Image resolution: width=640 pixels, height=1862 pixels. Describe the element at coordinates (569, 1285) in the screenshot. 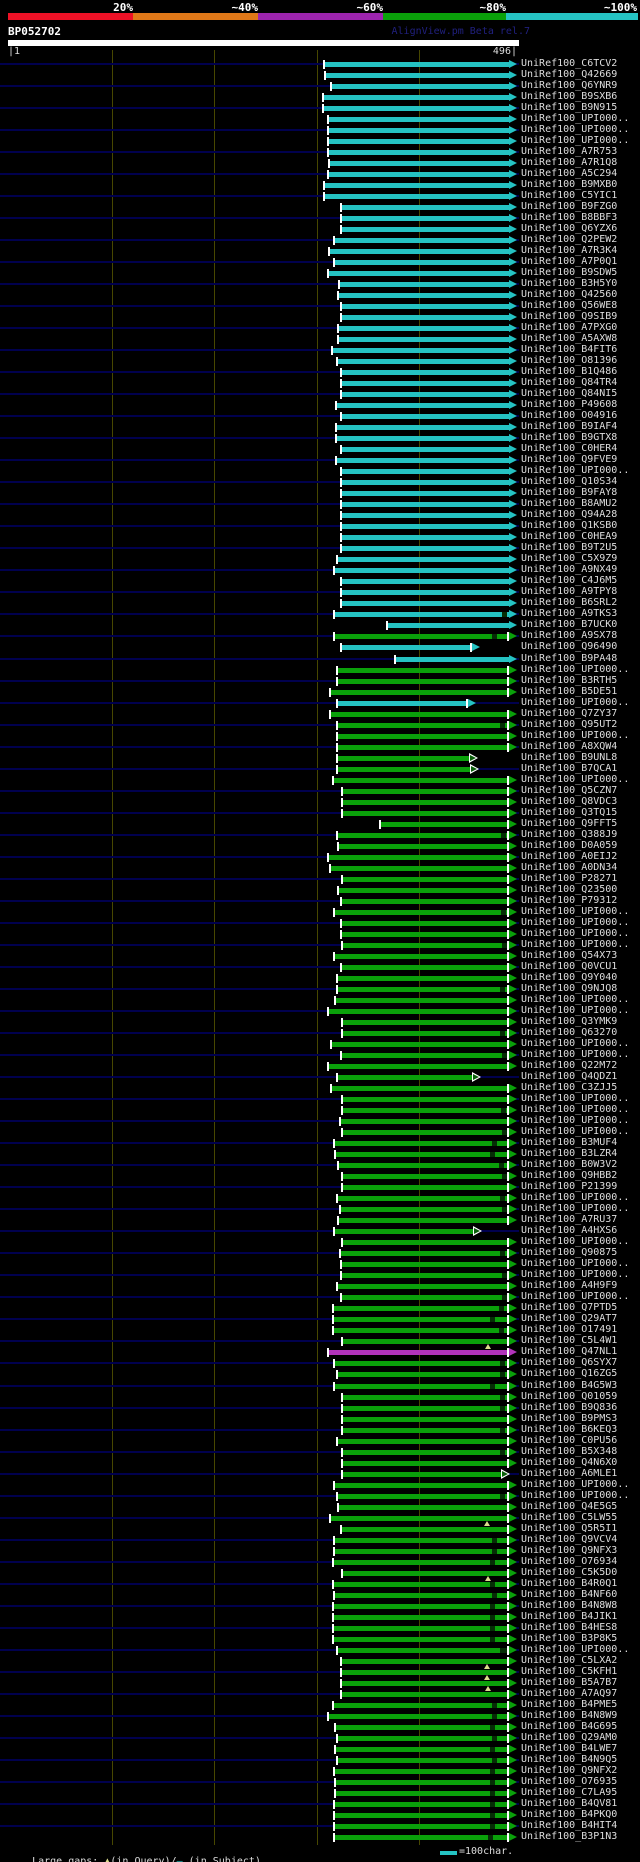

I see `hit-label: UniRef100_A4H9F9` at that location.